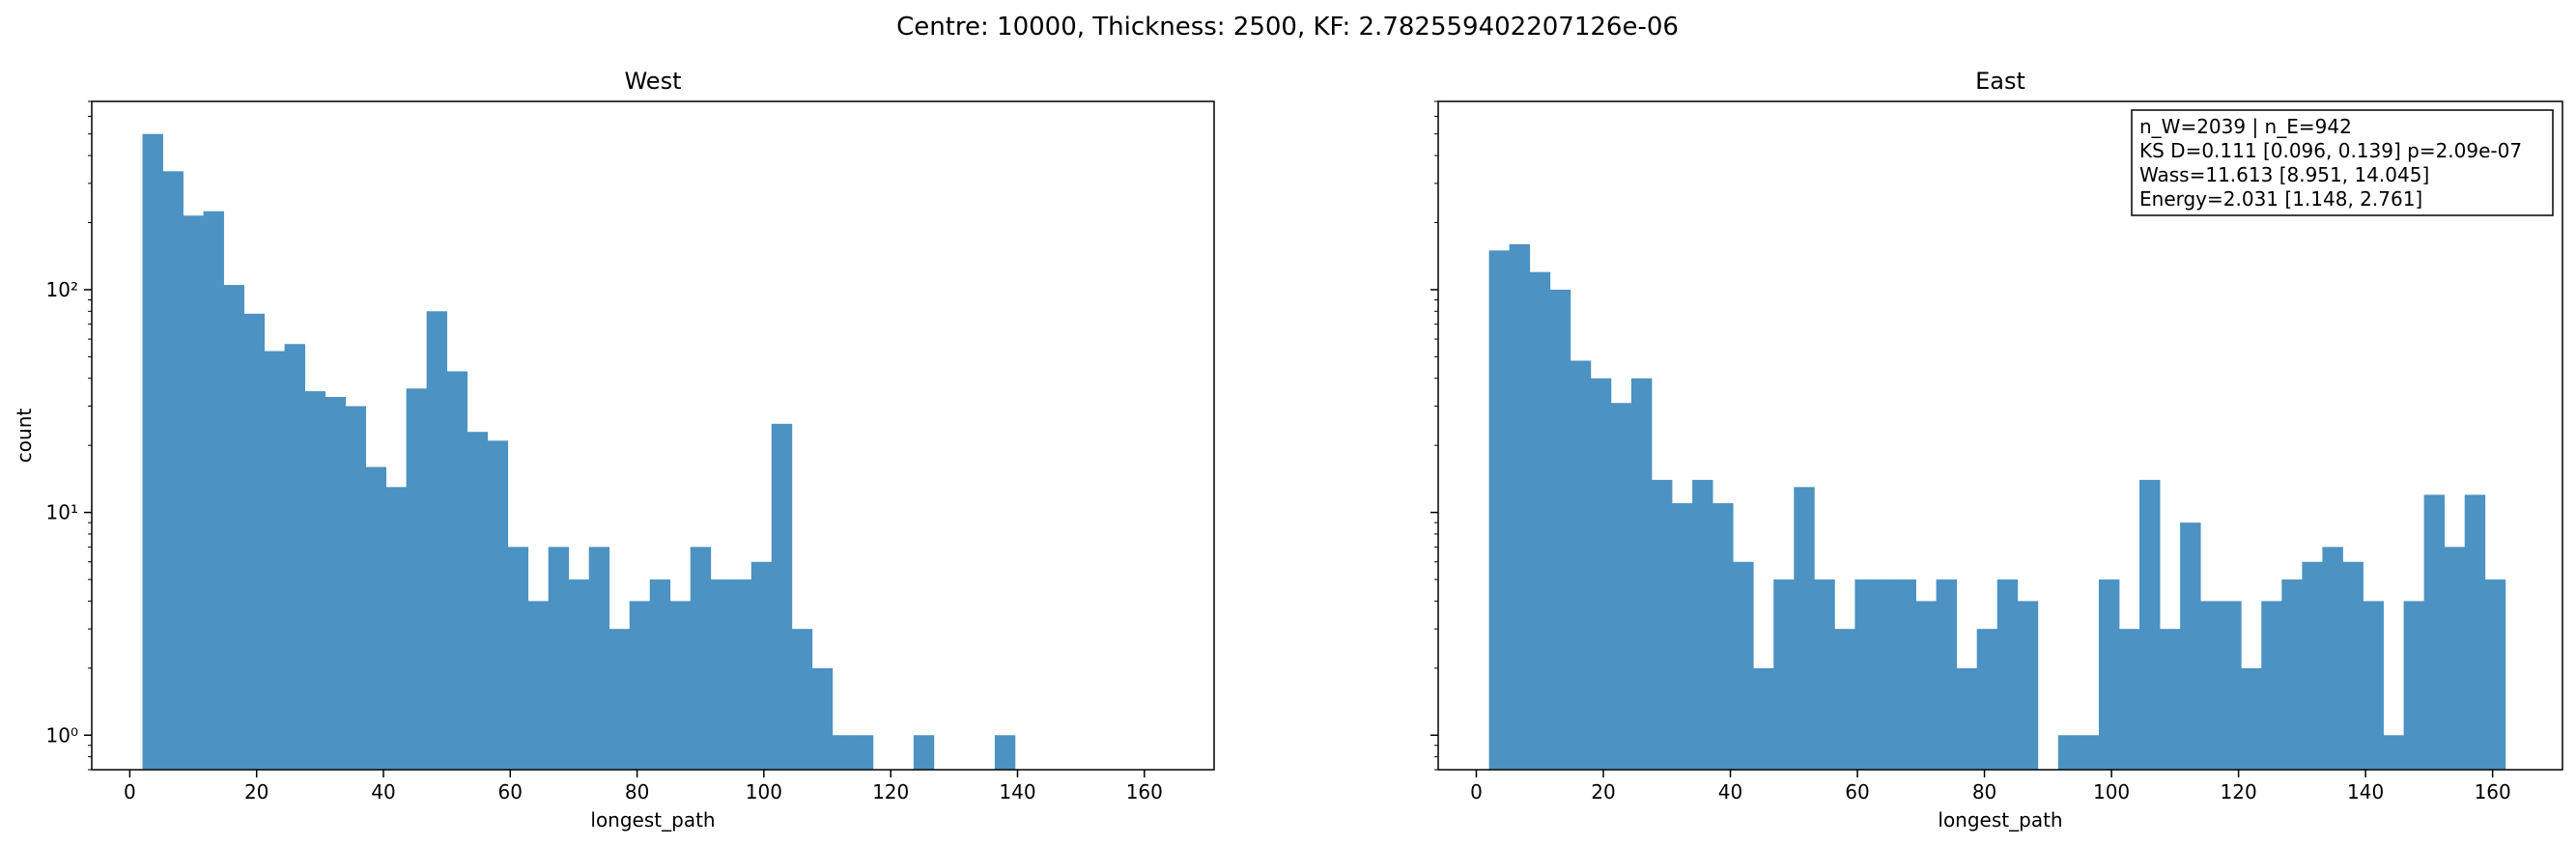 The width and height of the screenshot is (2576, 846). Describe the element at coordinates (62, 512) in the screenshot. I see `y-tick-label: 10¹` at that location.